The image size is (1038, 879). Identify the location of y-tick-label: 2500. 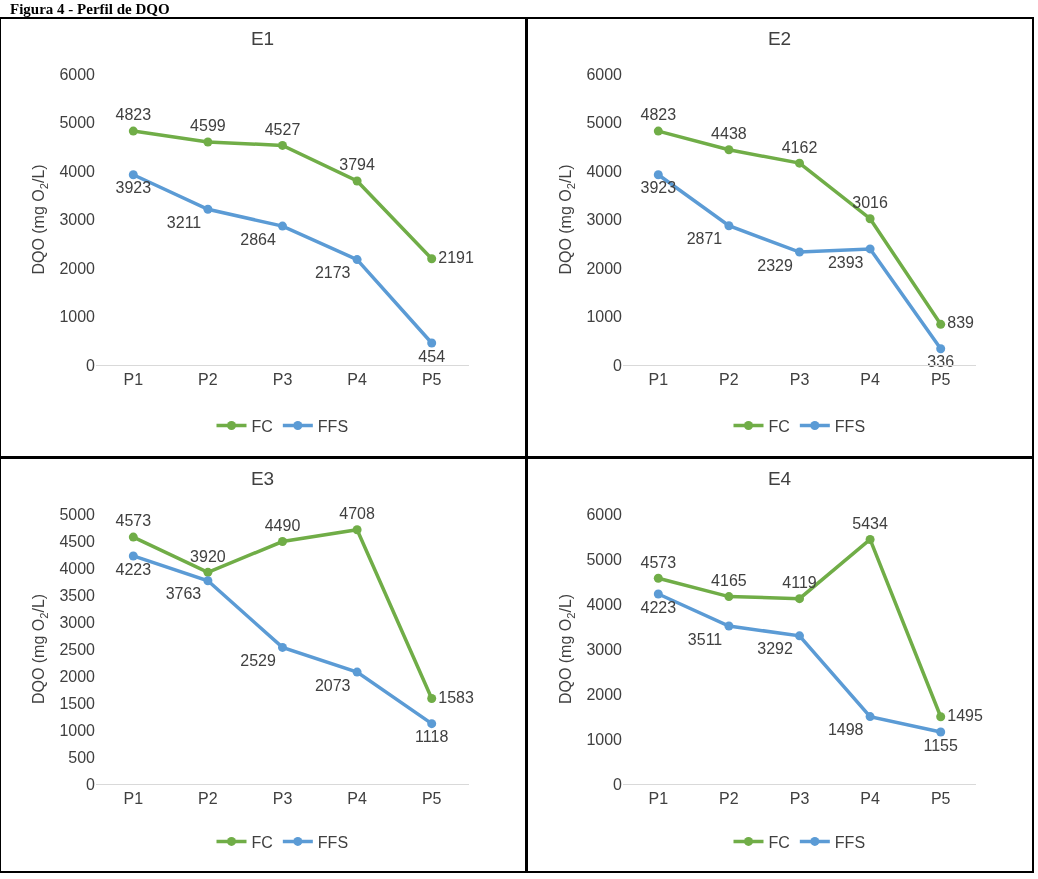
(77, 649).